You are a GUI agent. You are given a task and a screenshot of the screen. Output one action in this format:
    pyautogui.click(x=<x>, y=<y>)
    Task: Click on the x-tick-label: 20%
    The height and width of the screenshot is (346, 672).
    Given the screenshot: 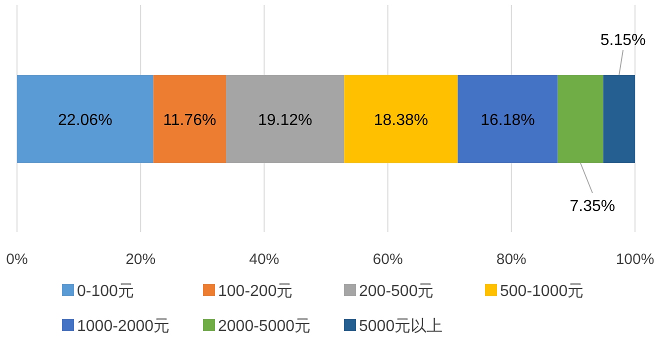 What is the action you would take?
    pyautogui.click(x=141, y=259)
    